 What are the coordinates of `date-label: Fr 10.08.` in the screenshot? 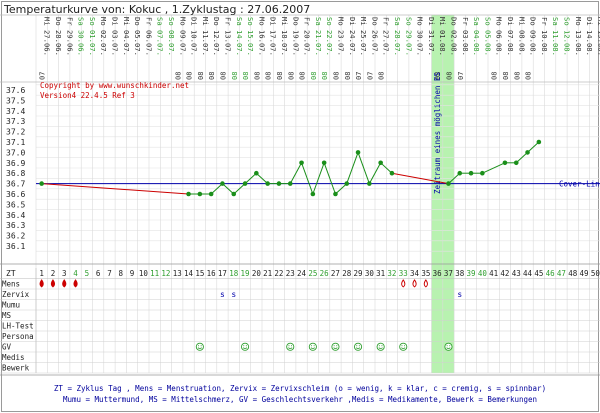 It's located at (544, 36).